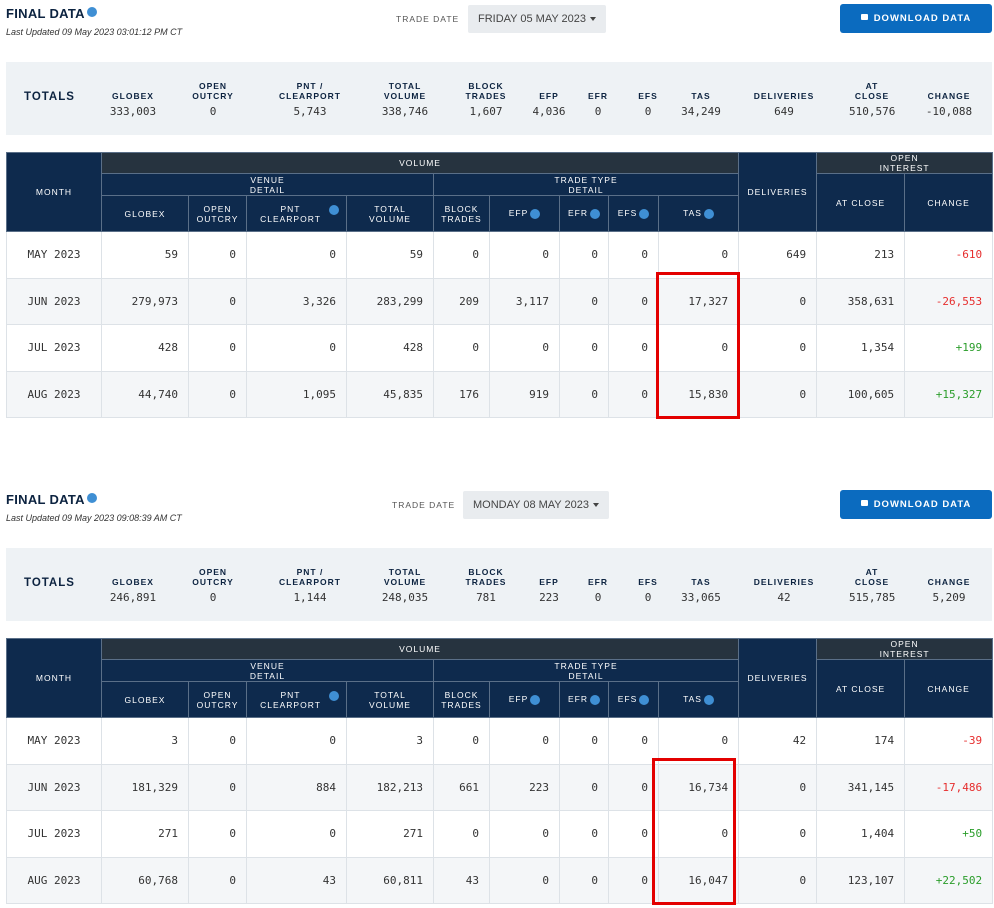 Image resolution: width=994 pixels, height=908 pixels. What do you see at coordinates (461, 301) in the screenshot?
I see `cell: 209` at bounding box center [461, 301].